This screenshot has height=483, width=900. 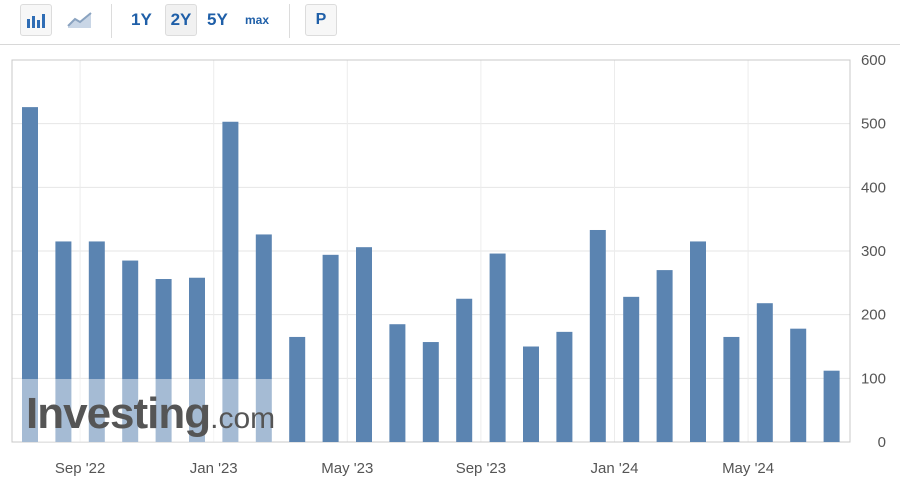 What do you see at coordinates (214, 468) in the screenshot?
I see `x-tick-label: Jan '23` at bounding box center [214, 468].